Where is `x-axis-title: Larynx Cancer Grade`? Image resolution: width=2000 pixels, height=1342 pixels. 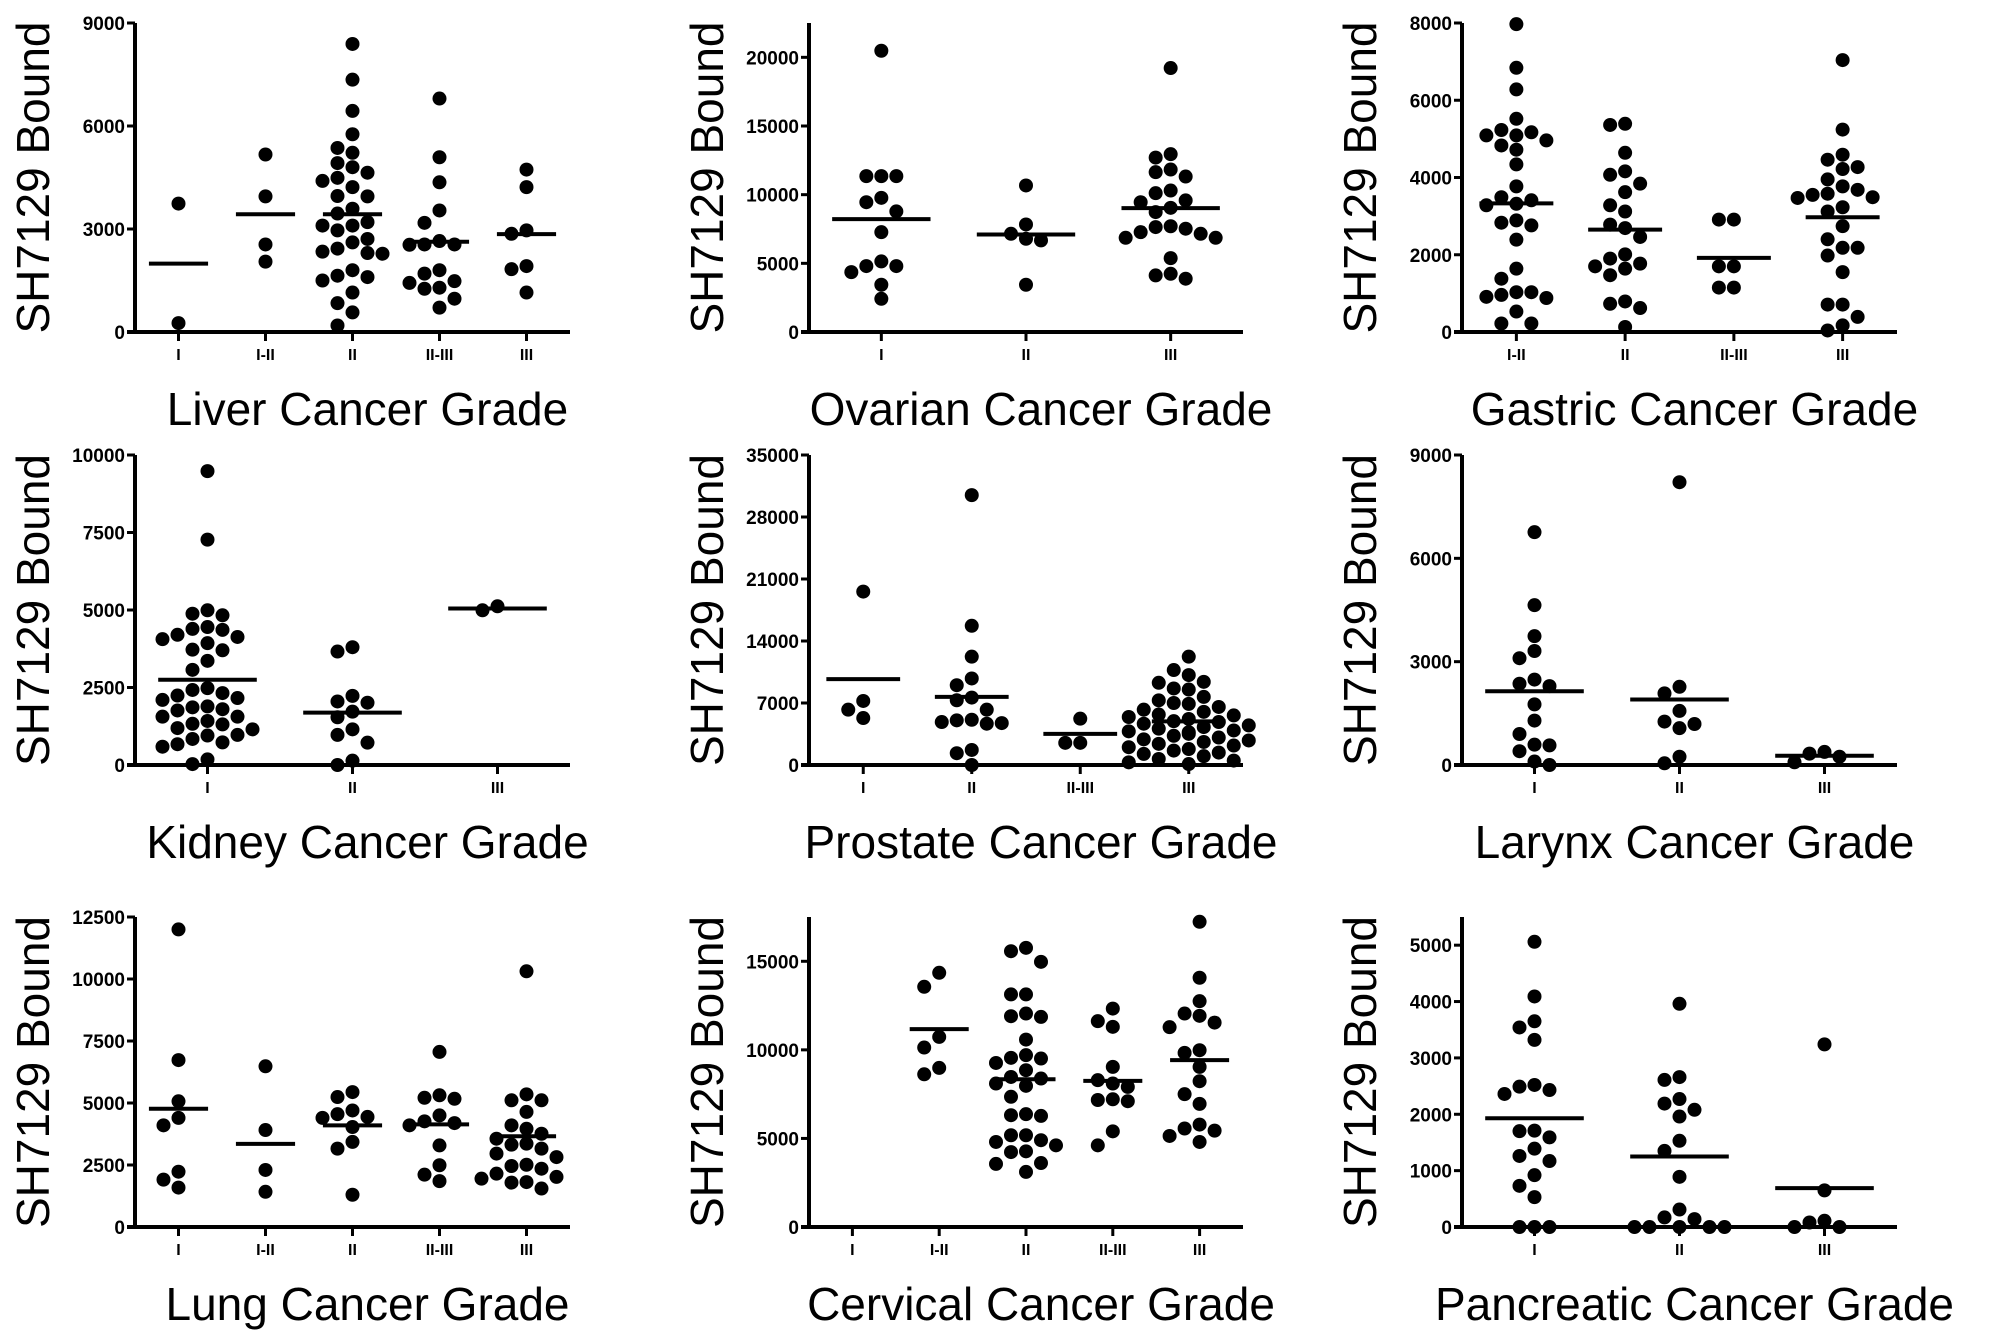
x-axis-title: Larynx Cancer Grade is located at coordinates (1695, 842).